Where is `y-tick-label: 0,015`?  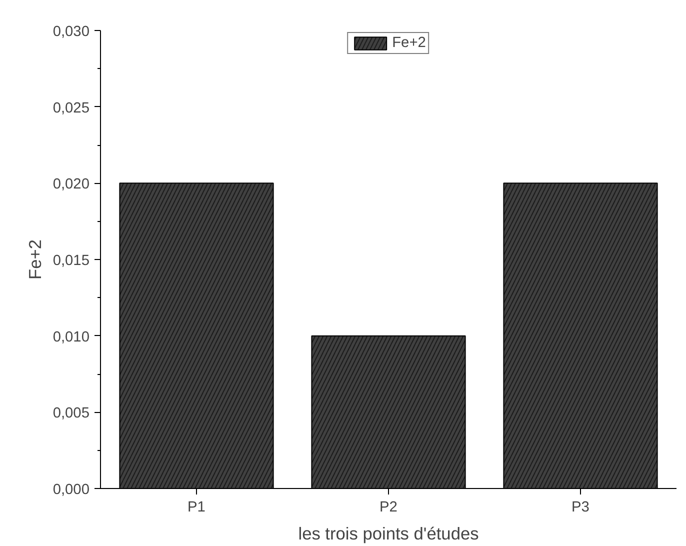
y-tick-label: 0,015 is located at coordinates (71, 261).